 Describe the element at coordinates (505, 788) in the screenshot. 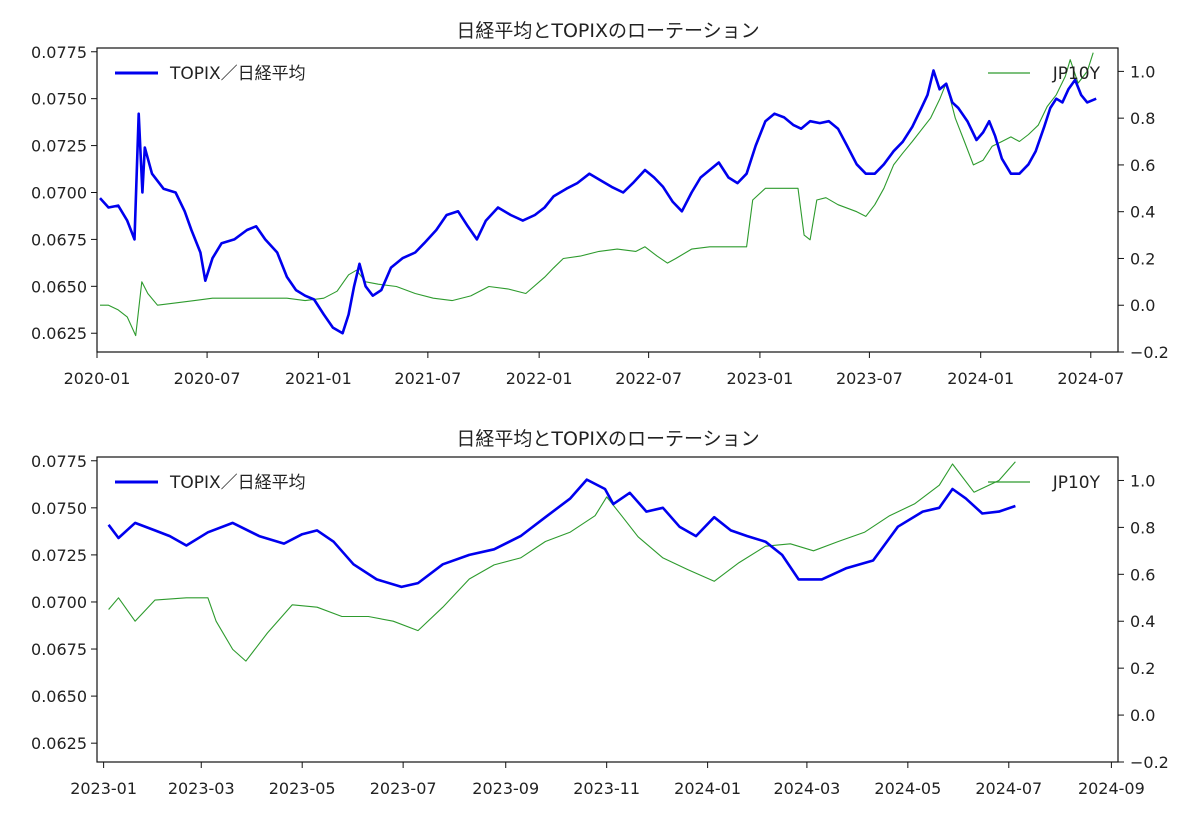

I see `x-tick-label: 2023-09` at that location.